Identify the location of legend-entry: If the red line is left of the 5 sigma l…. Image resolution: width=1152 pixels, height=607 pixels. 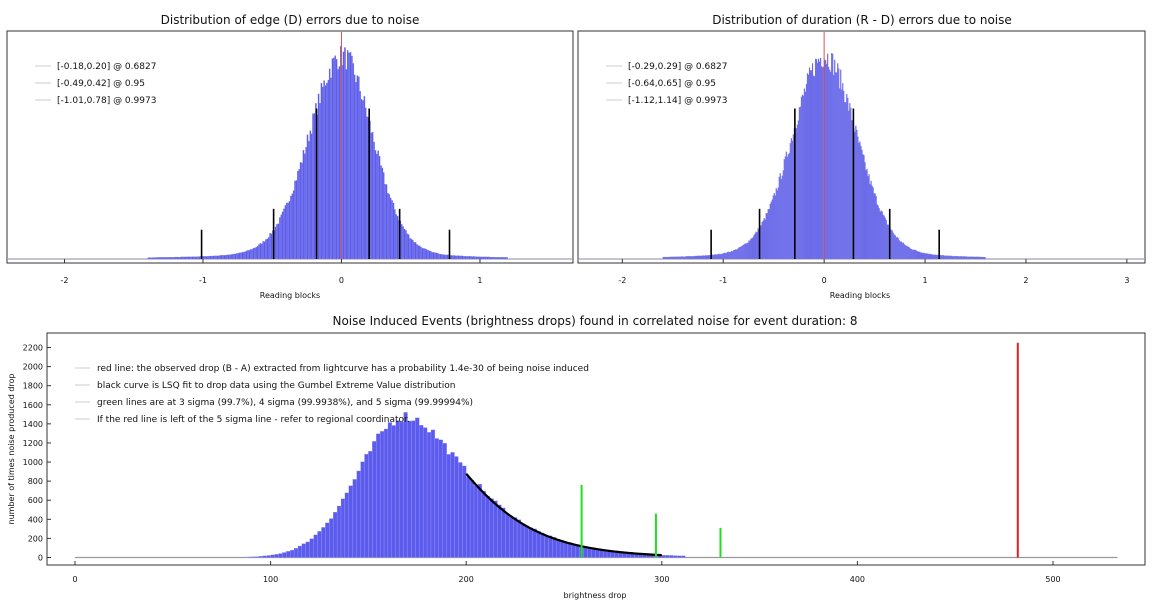
(253, 420).